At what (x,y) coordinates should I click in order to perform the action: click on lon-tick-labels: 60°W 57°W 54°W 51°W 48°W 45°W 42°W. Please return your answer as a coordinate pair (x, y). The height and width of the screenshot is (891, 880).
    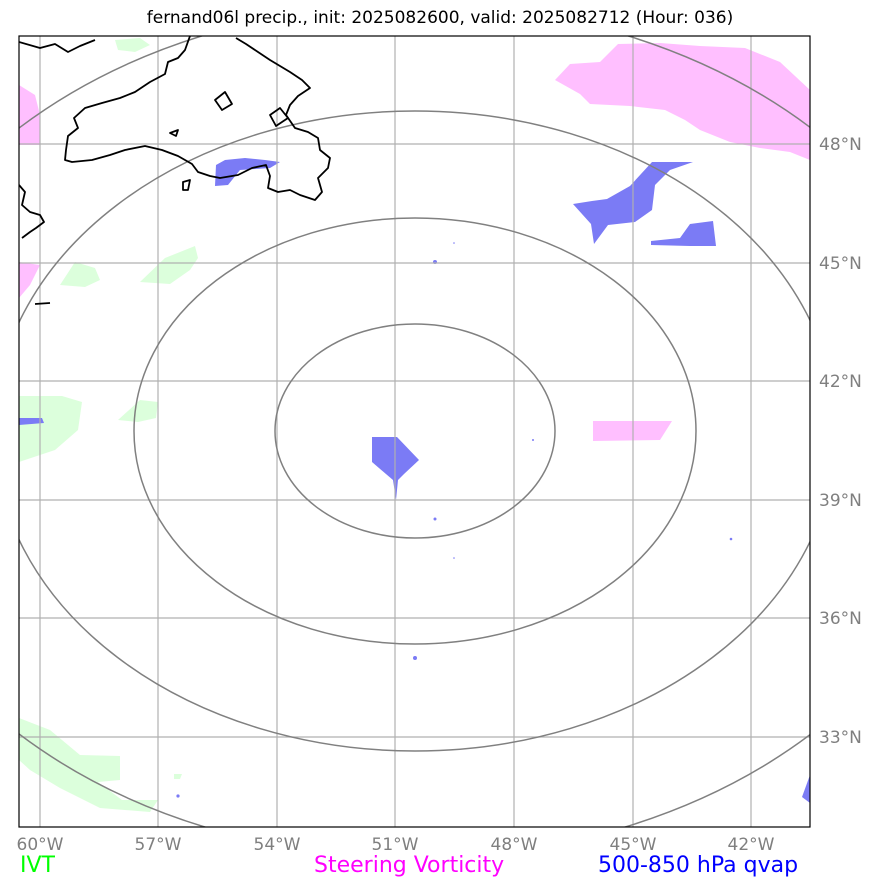
    Looking at the image, I should click on (396, 845).